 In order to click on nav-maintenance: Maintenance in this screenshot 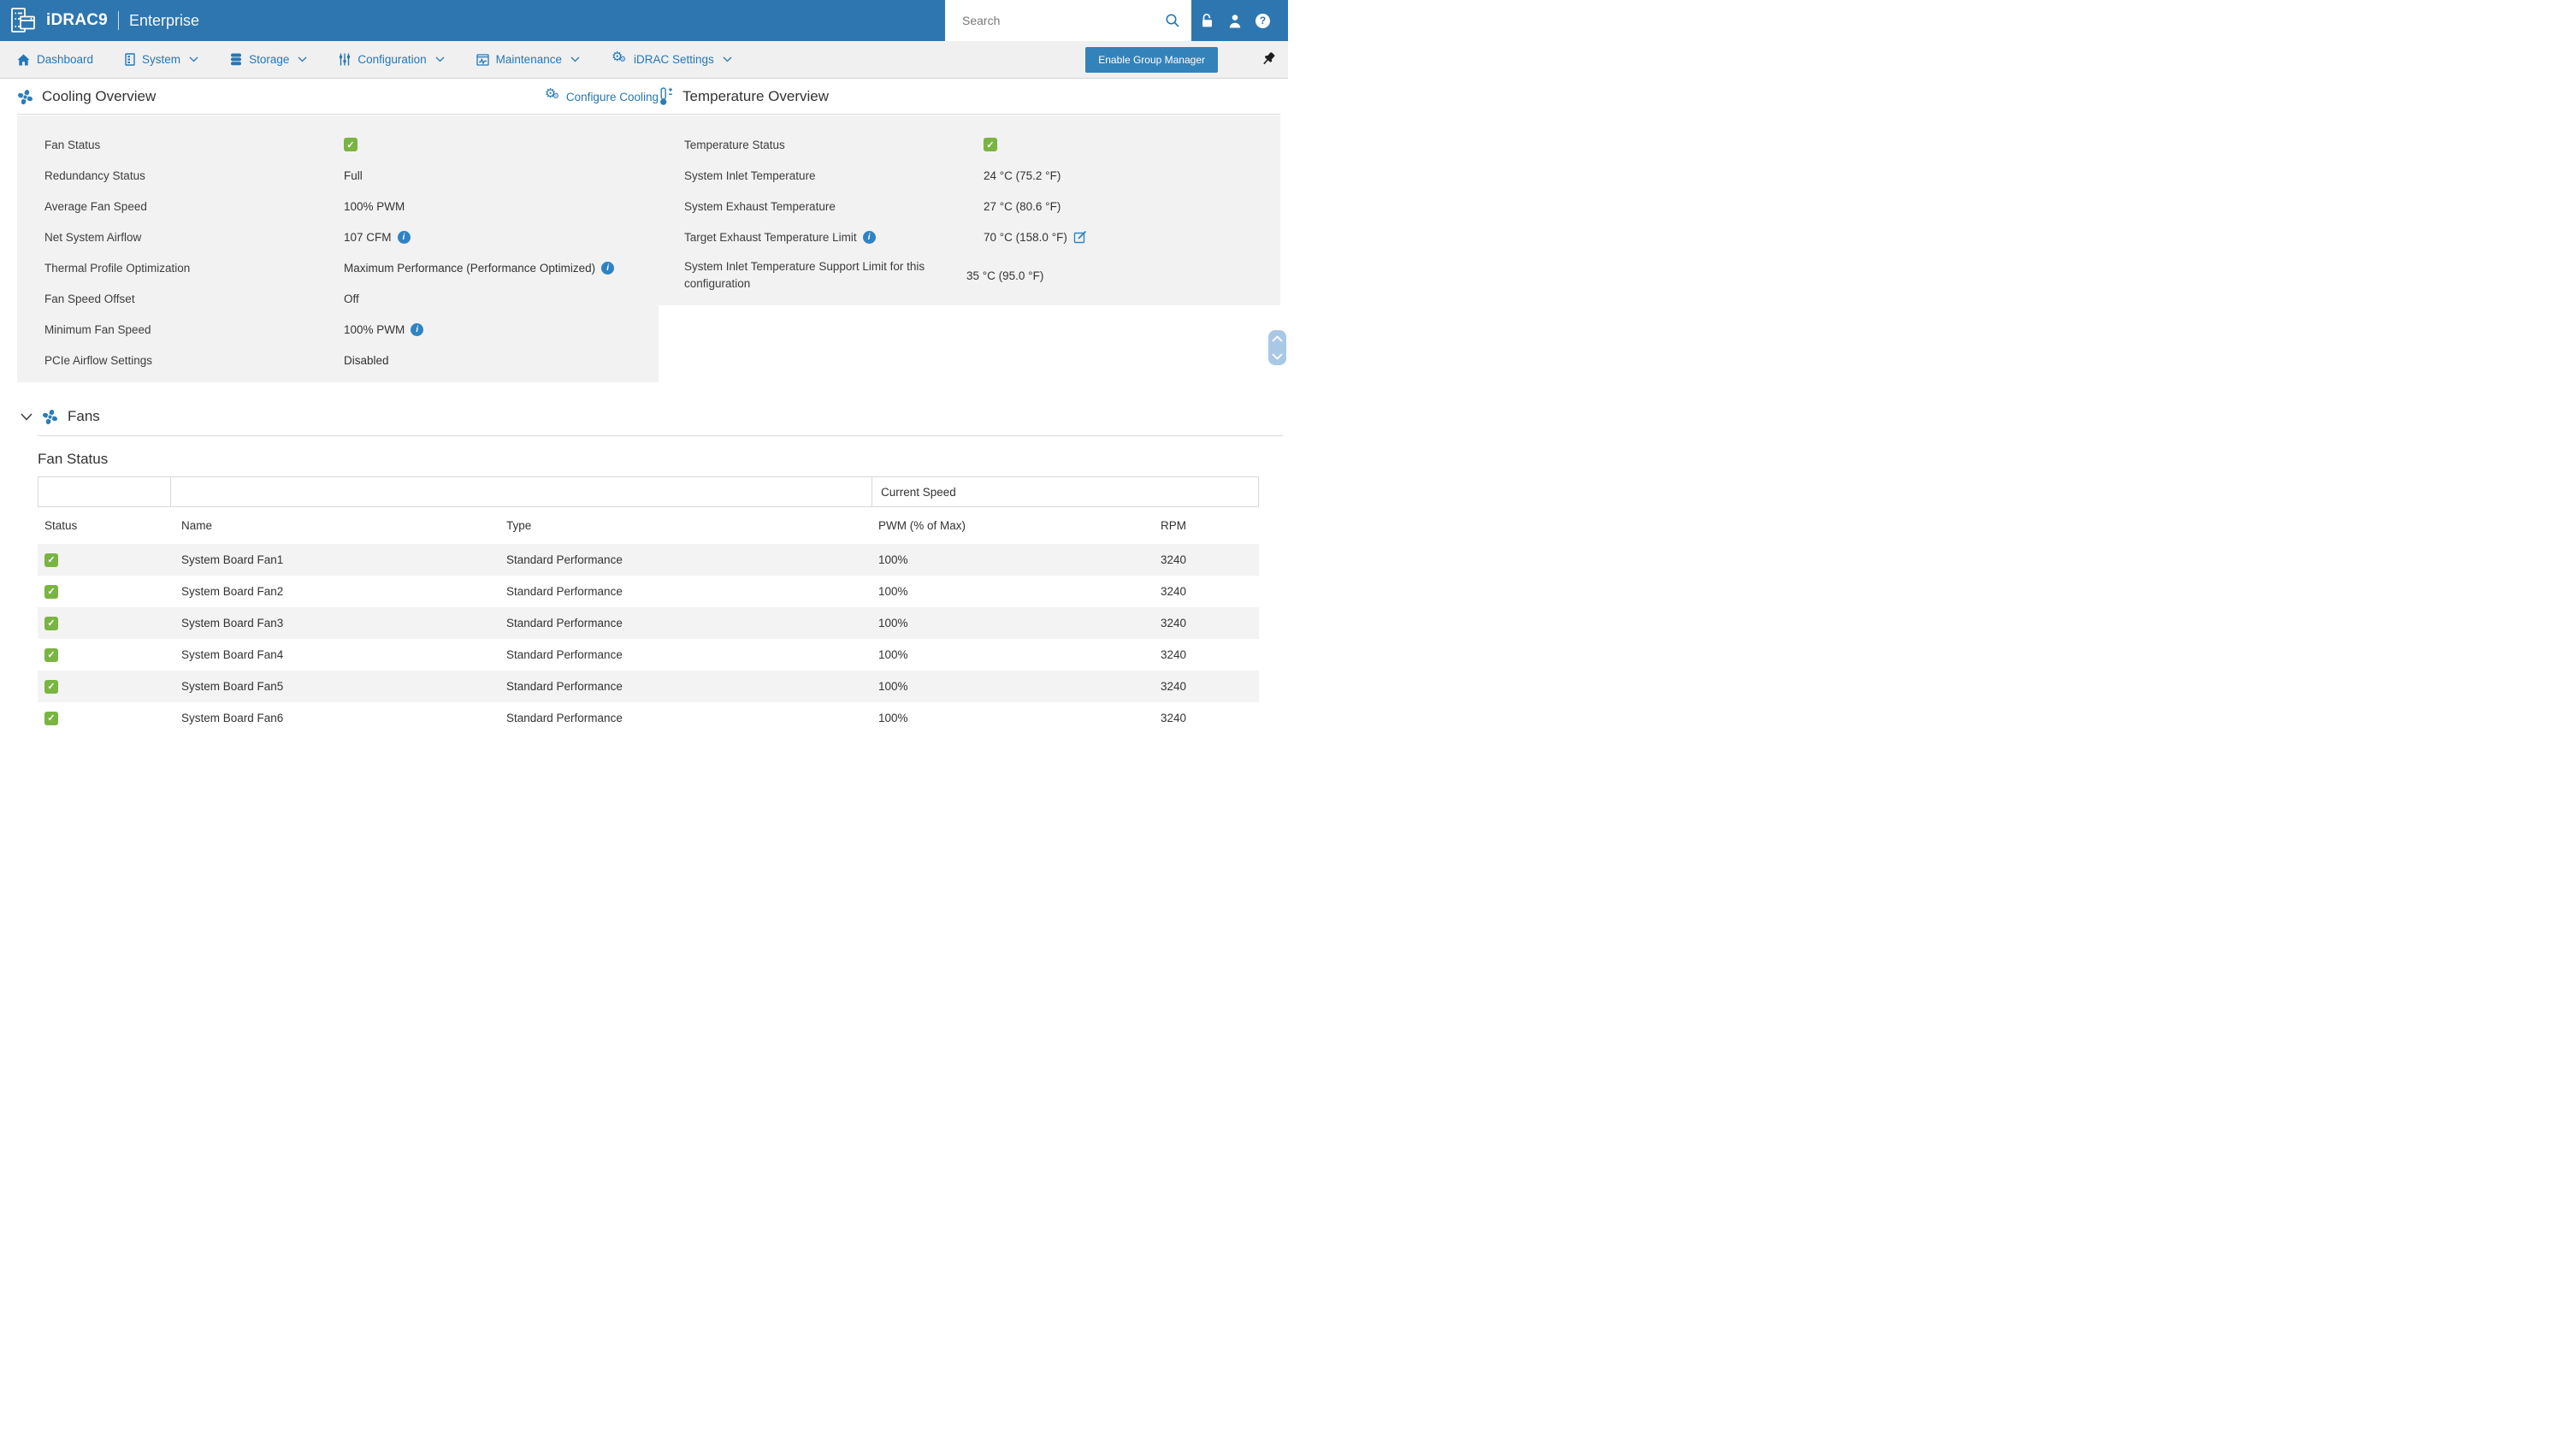, I will do `click(528, 60)`.